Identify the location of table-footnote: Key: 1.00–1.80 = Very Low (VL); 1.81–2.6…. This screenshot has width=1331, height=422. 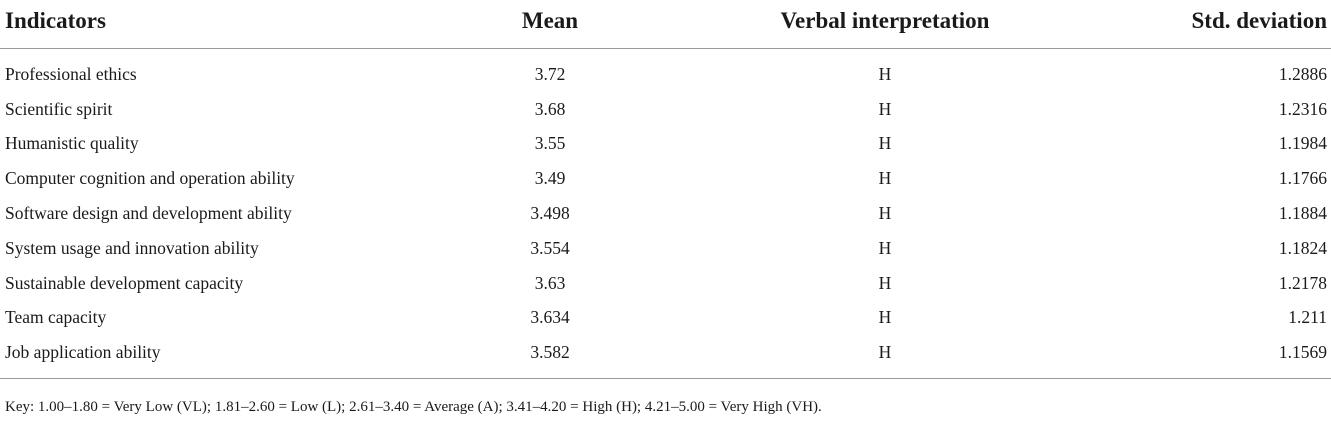
(413, 407).